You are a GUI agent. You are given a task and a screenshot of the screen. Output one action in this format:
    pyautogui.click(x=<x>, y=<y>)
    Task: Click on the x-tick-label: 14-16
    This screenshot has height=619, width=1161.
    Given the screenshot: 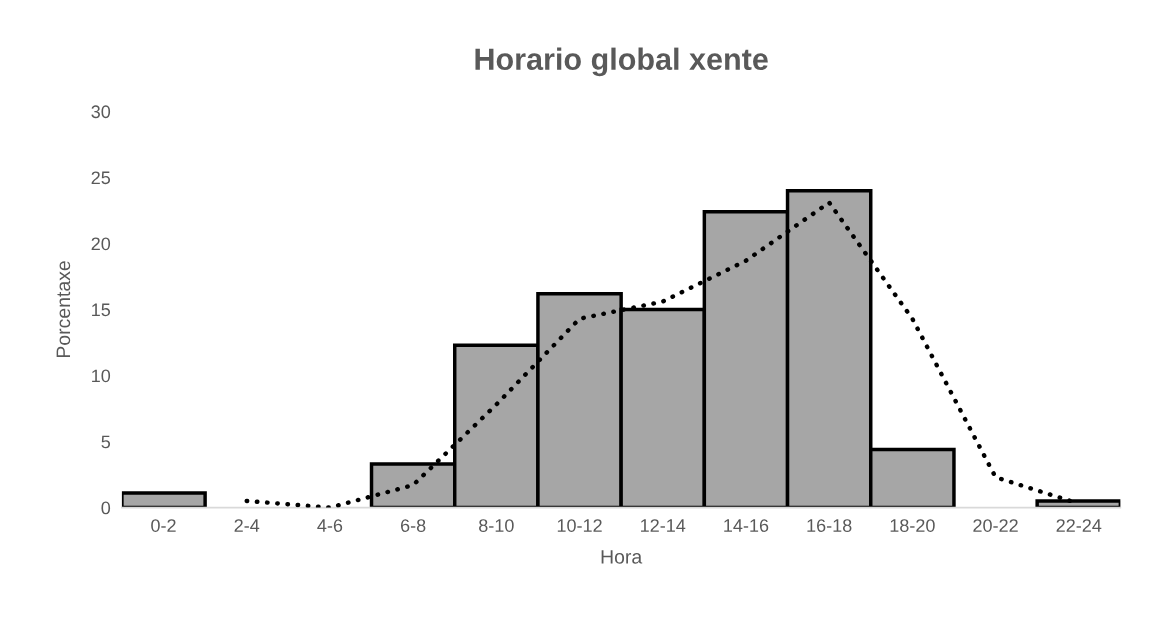 What is the action you would take?
    pyautogui.click(x=746, y=525)
    